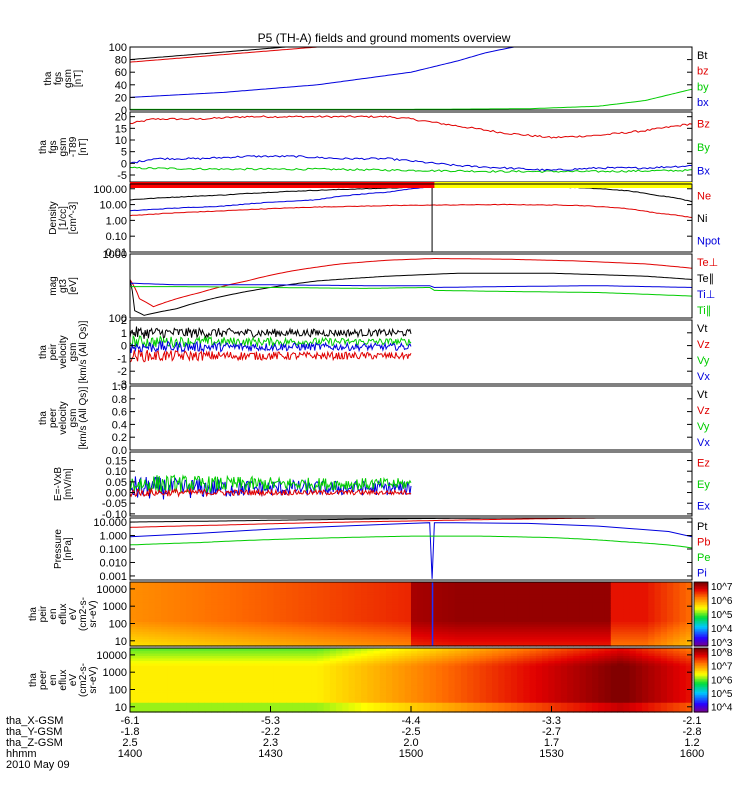 The image size is (750, 800). I want to click on y-axis-label: fgs, so click(58, 78).